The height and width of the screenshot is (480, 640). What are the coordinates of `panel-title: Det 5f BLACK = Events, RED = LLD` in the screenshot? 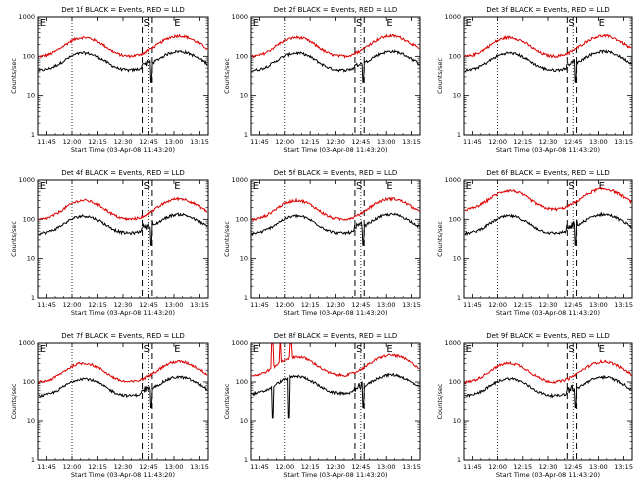 It's located at (335, 173).